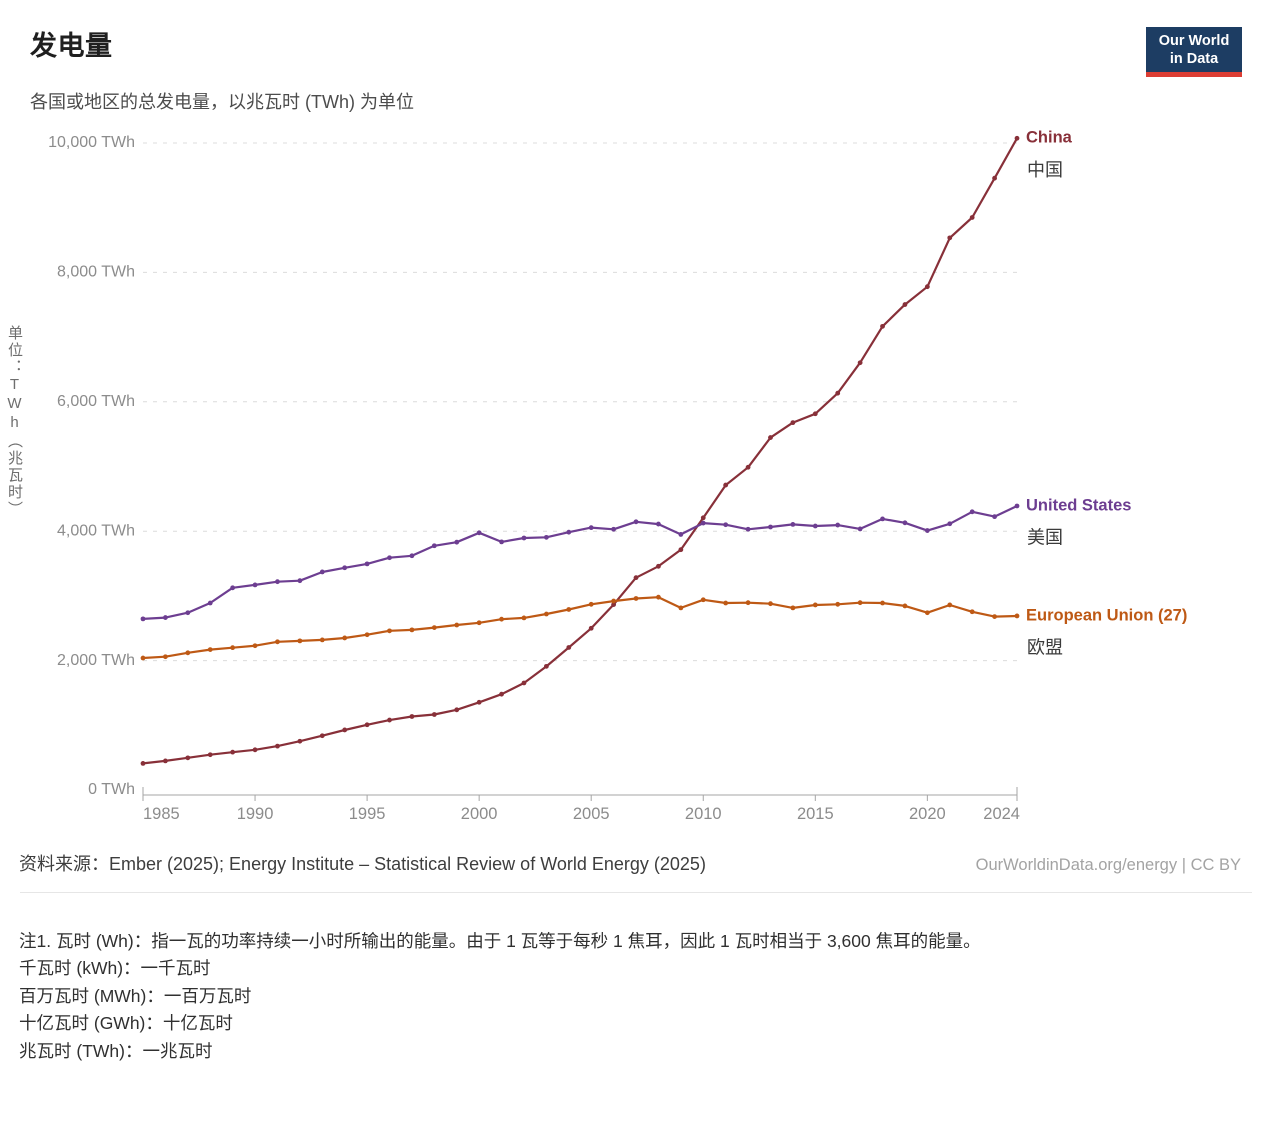 Image resolution: width=1280 pixels, height=1138 pixels. I want to click on x-tick-label: 1995, so click(367, 814).